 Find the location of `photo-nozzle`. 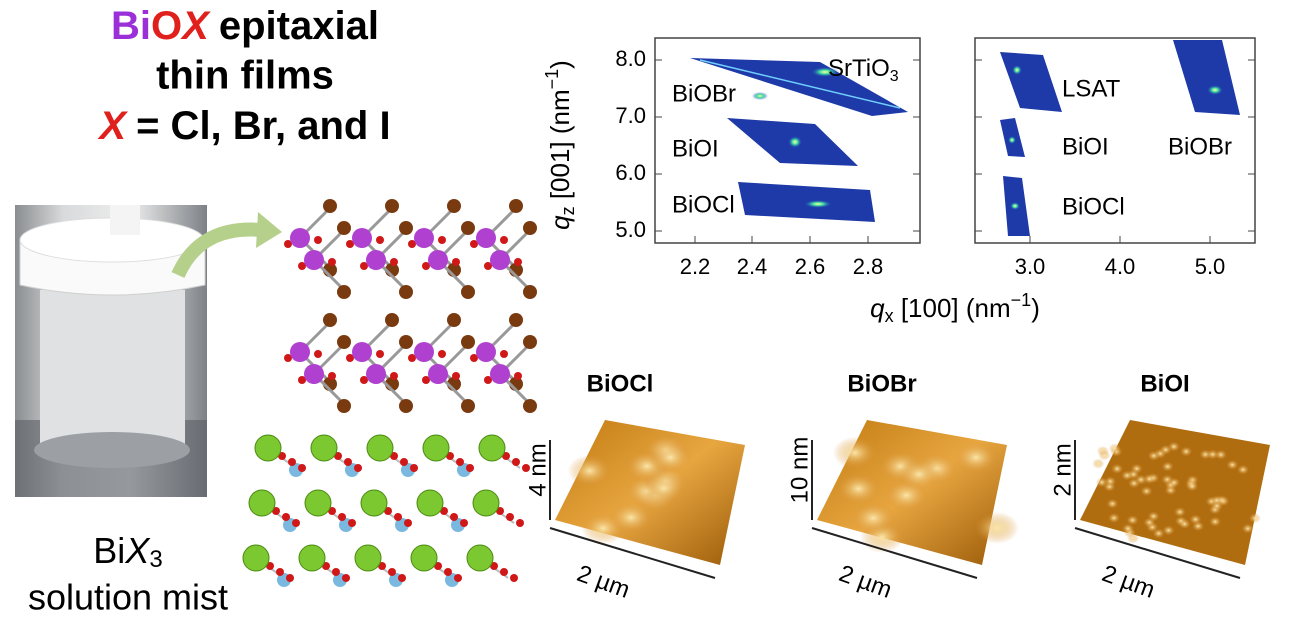

photo-nozzle is located at coordinates (125, 220).